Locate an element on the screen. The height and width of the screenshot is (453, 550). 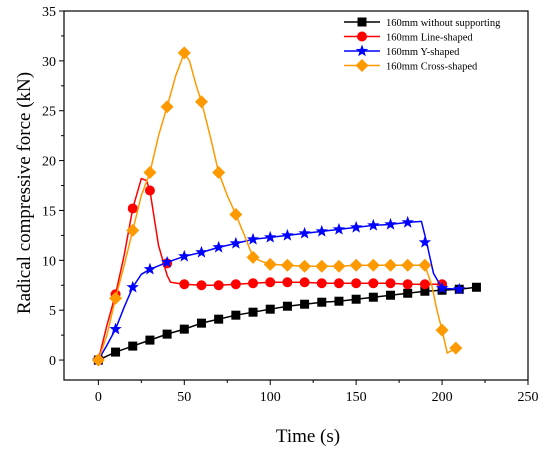
x-axis-title: Time (s) is located at coordinates (308, 436).